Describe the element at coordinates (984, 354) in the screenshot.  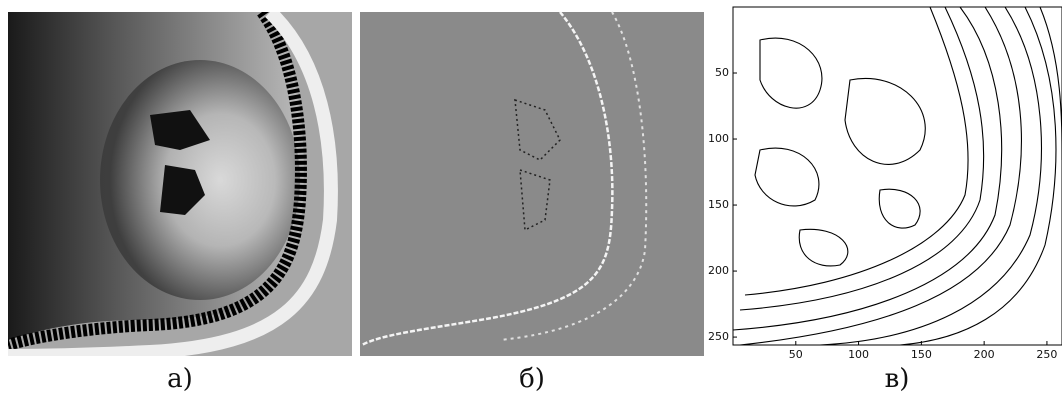
I see `x-tick-label: 200` at that location.